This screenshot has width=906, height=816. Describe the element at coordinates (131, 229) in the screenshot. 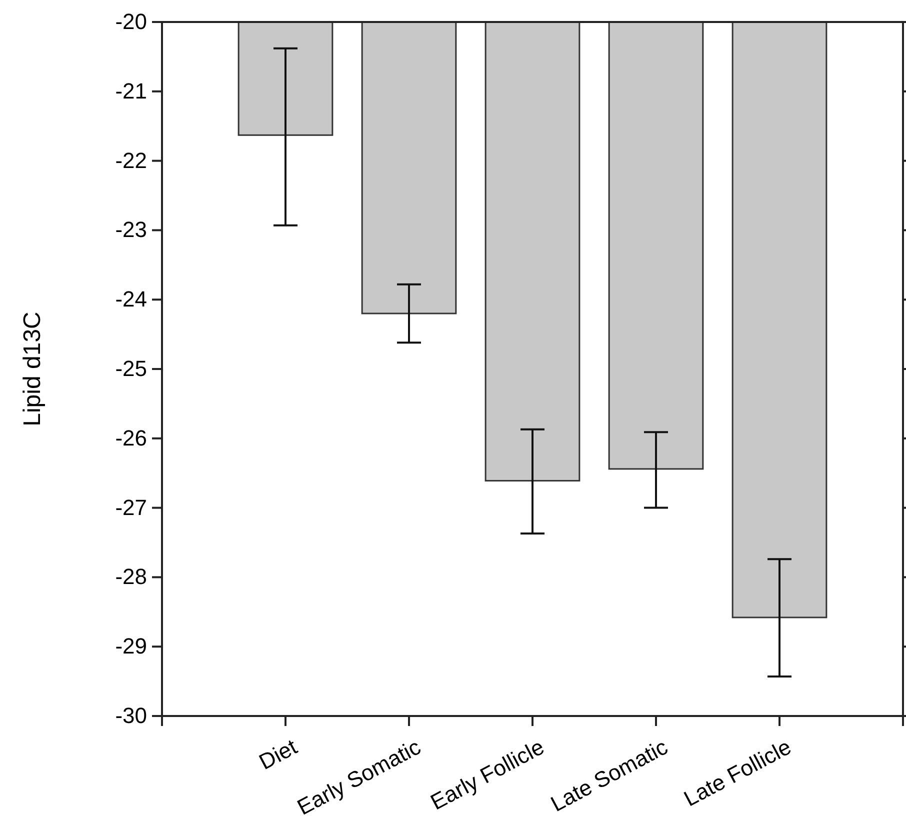

I see `y-tick-label: -23` at that location.